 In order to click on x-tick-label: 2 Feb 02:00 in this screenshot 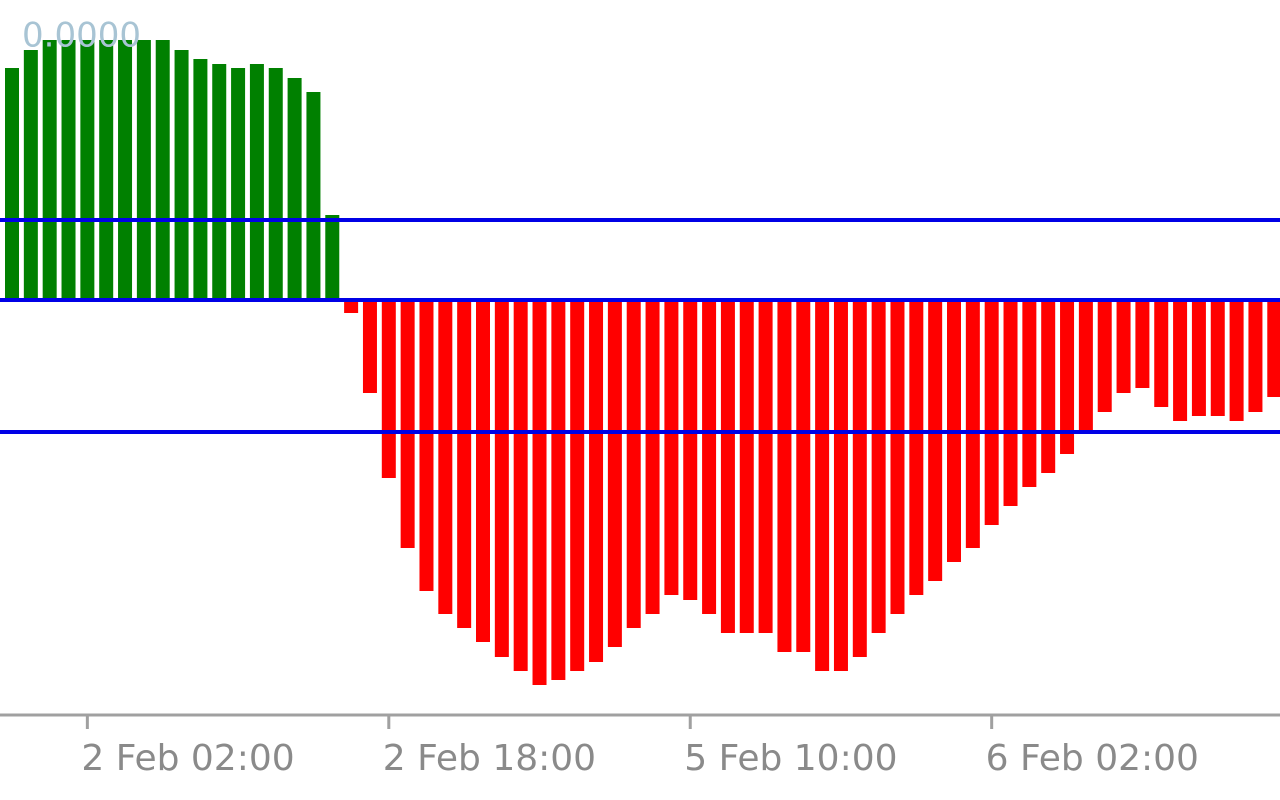, I will do `click(187, 758)`.